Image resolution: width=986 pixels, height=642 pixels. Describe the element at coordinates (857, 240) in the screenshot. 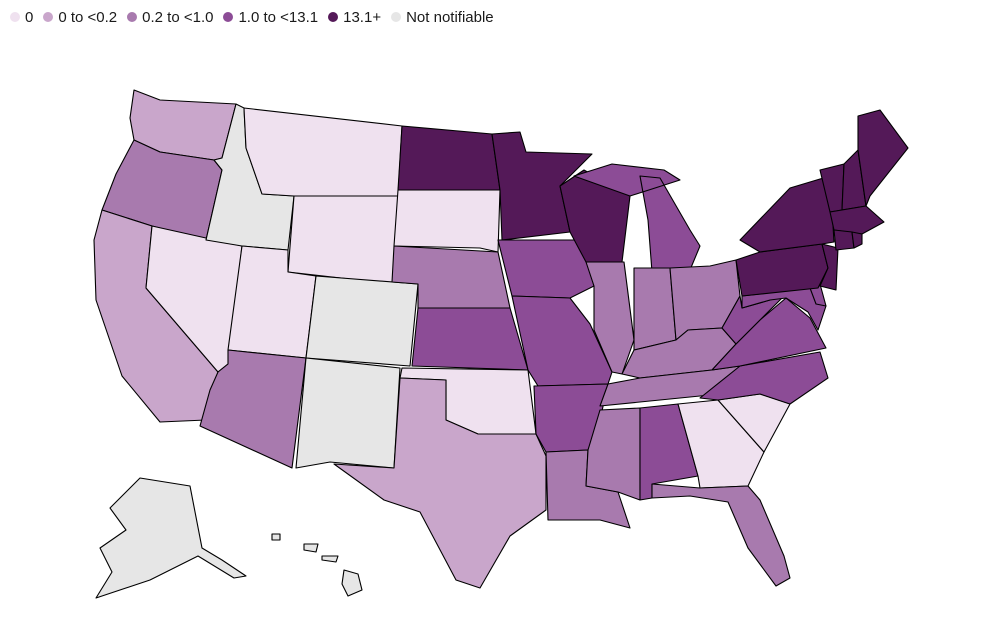

I see `state-RI` at that location.